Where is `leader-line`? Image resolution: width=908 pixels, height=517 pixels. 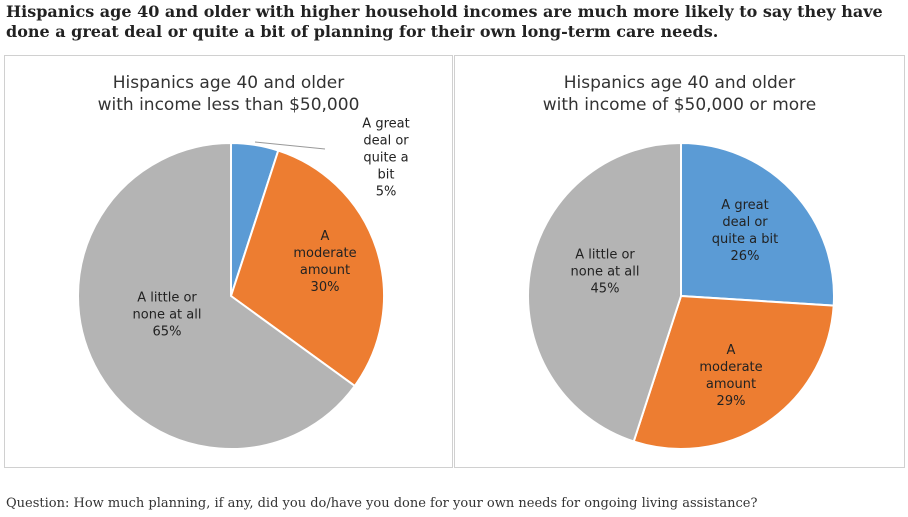
leader-line is located at coordinates (290, 145).